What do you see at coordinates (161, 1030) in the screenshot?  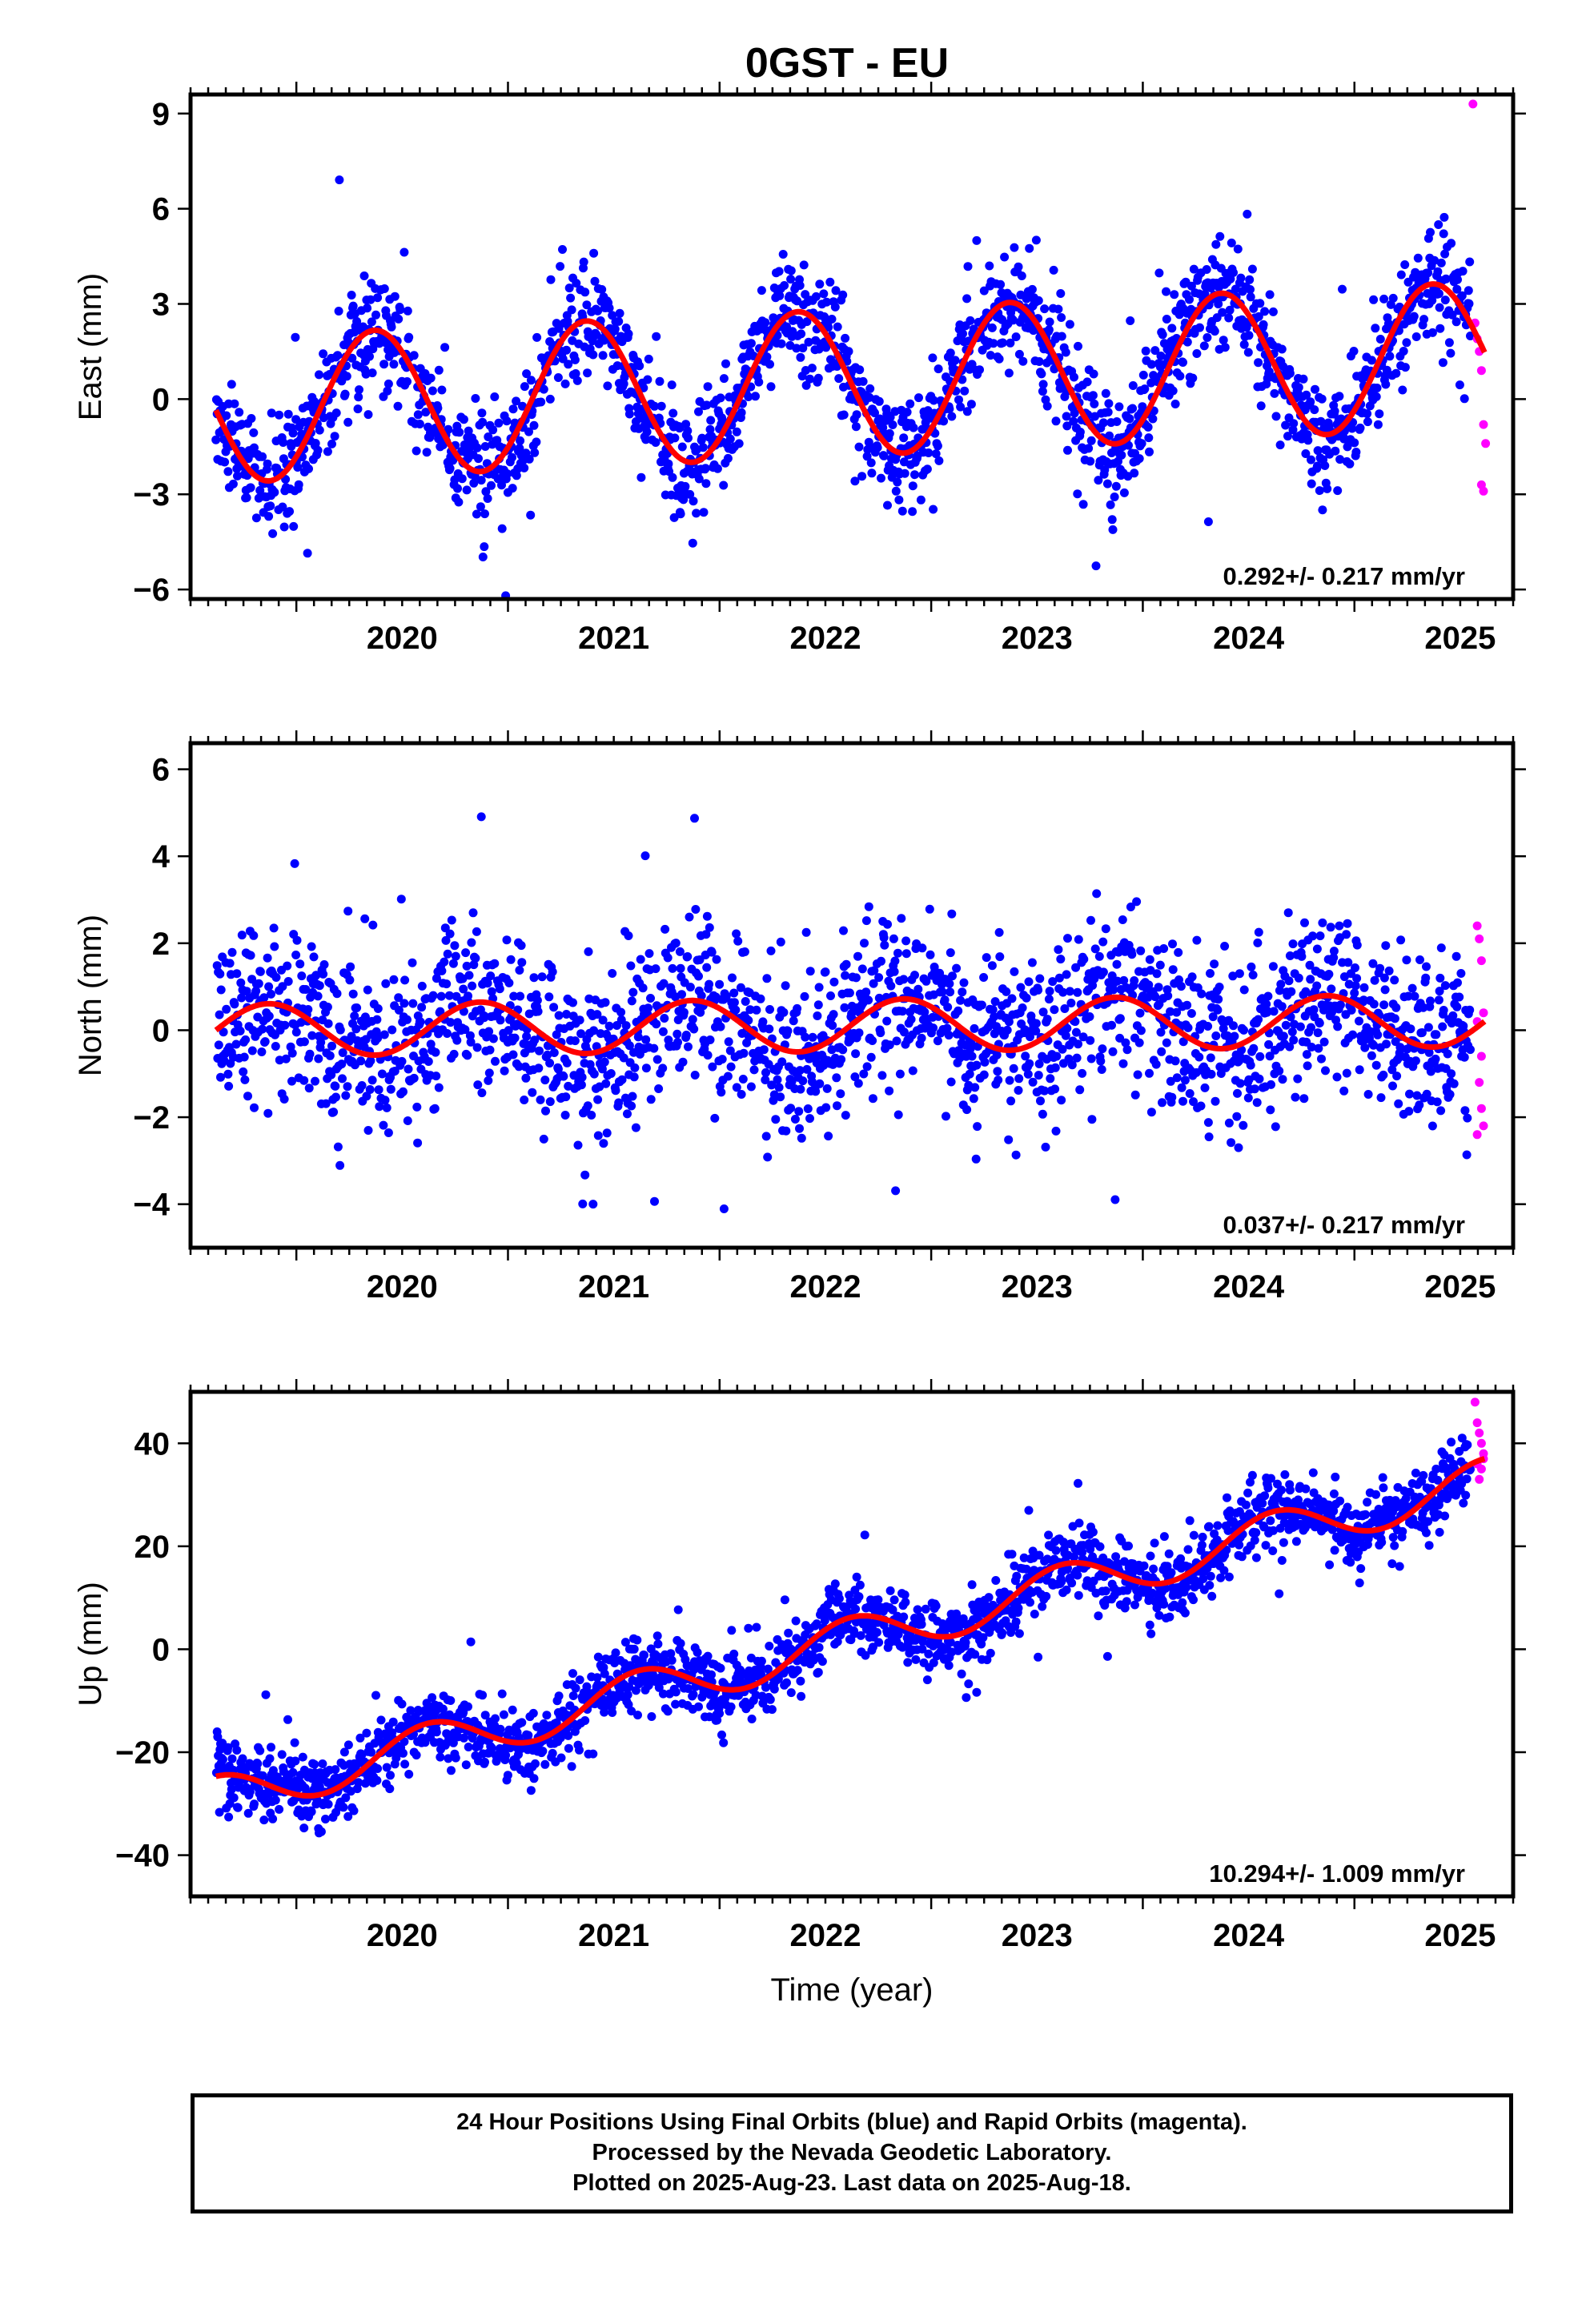 I see `north-y-tick-label: 0` at bounding box center [161, 1030].